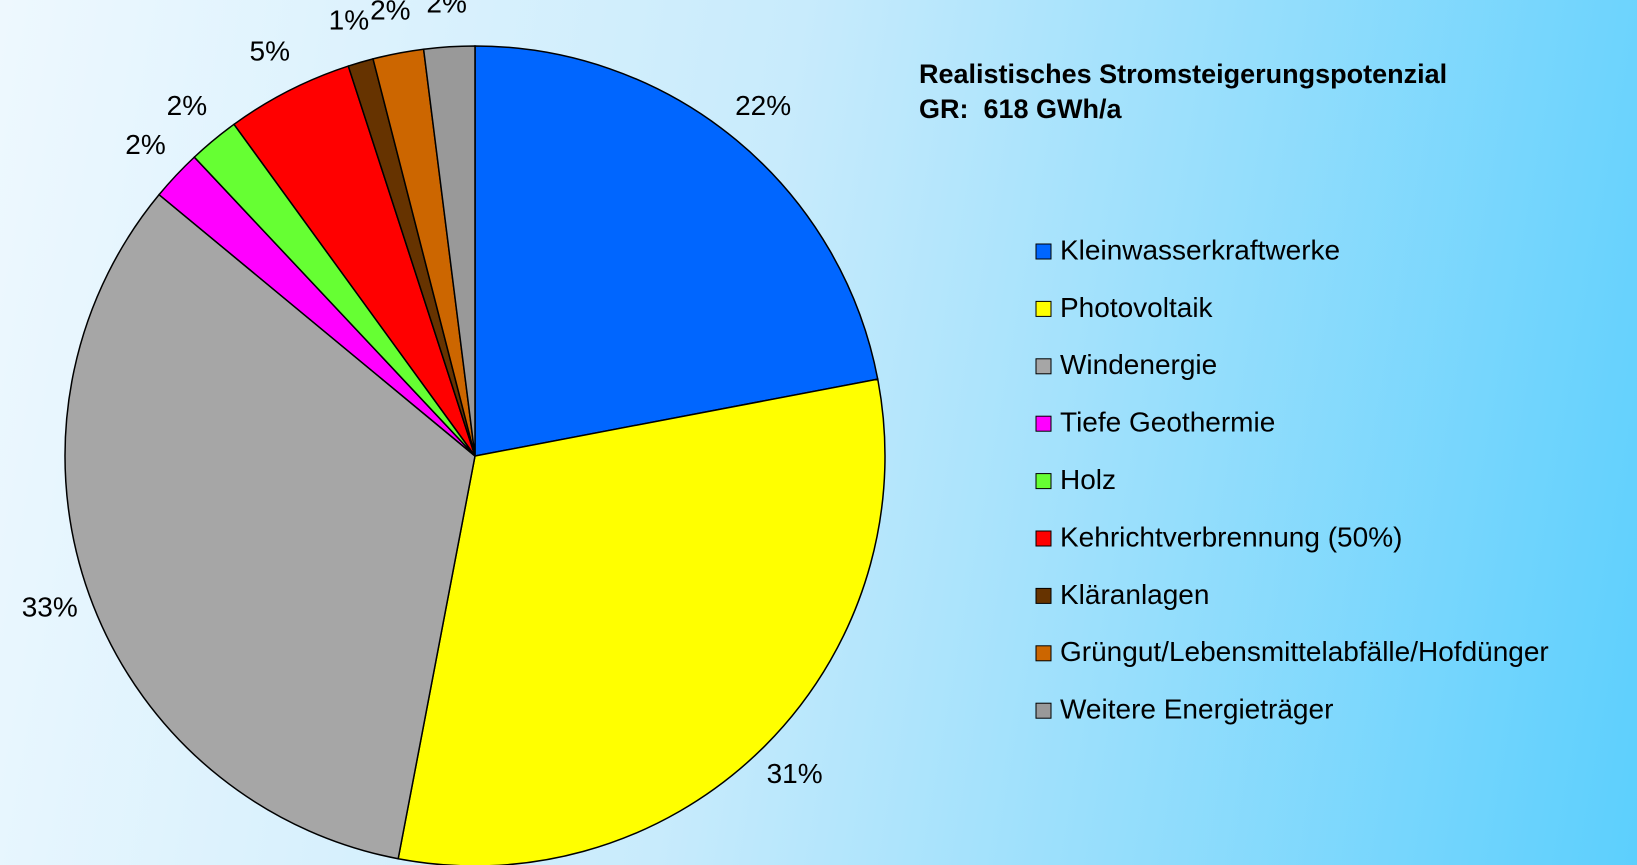 The image size is (1637, 865). Describe the element at coordinates (1183, 74) in the screenshot. I see `chart-title: Realistisches Stromsteigerungspotenzial` at that location.